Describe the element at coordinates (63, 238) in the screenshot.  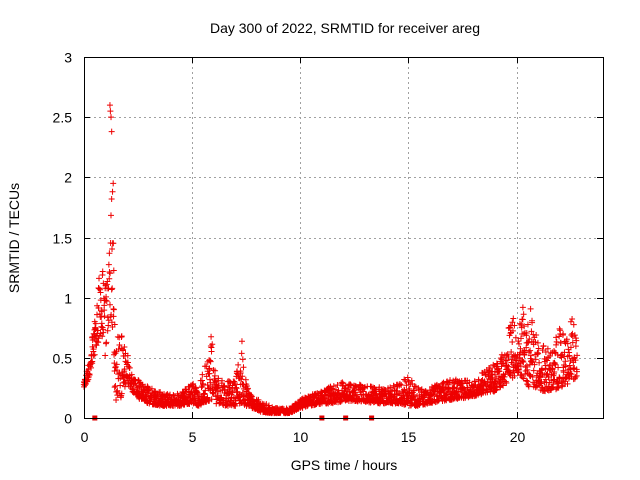
I see `y-tick-labels: 0 0.5 1 1.5 2 2.5 3` at that location.